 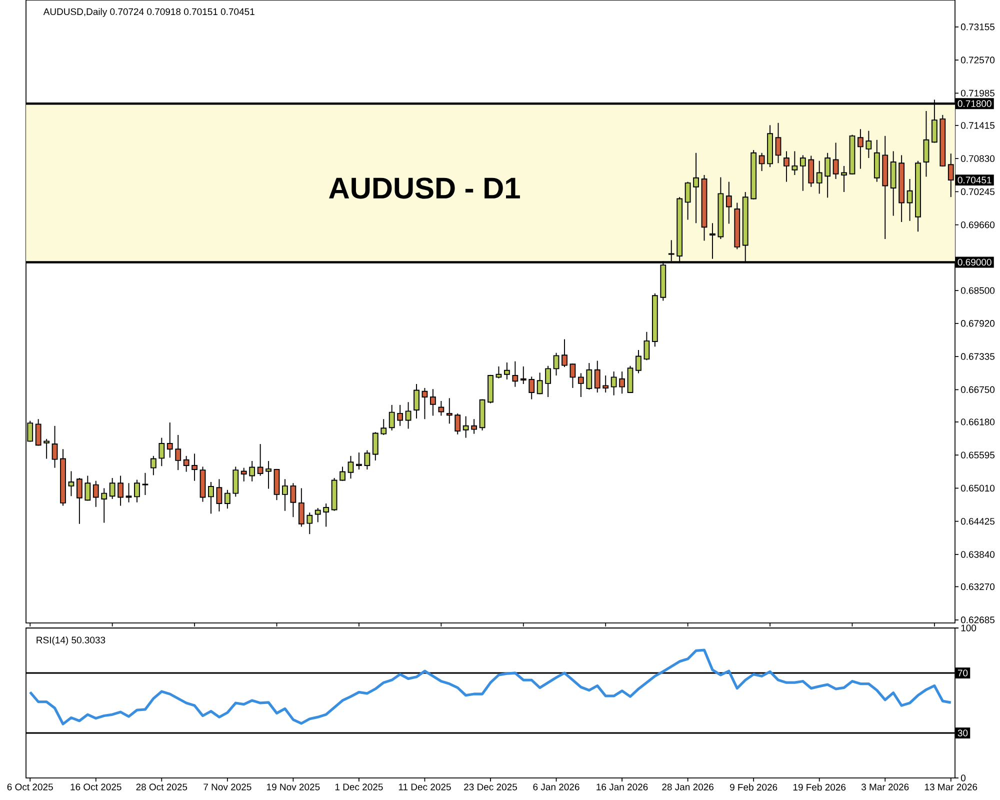 I want to click on x-tick-label: 7 Nov 2025, so click(x=228, y=787).